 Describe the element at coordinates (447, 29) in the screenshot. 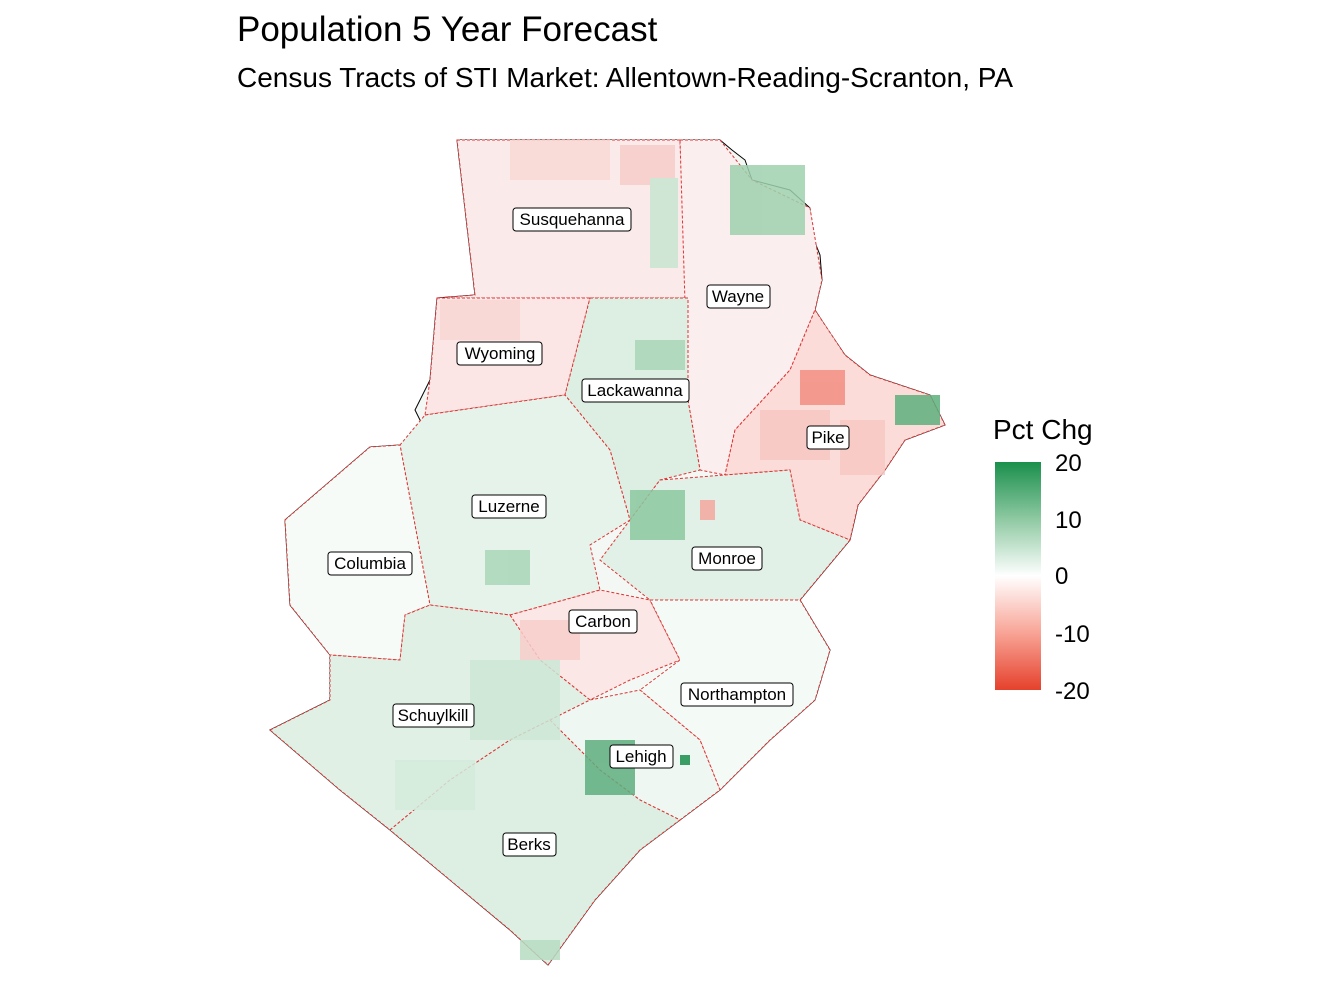

I see `map-title: Population 5 Year Forecast` at that location.